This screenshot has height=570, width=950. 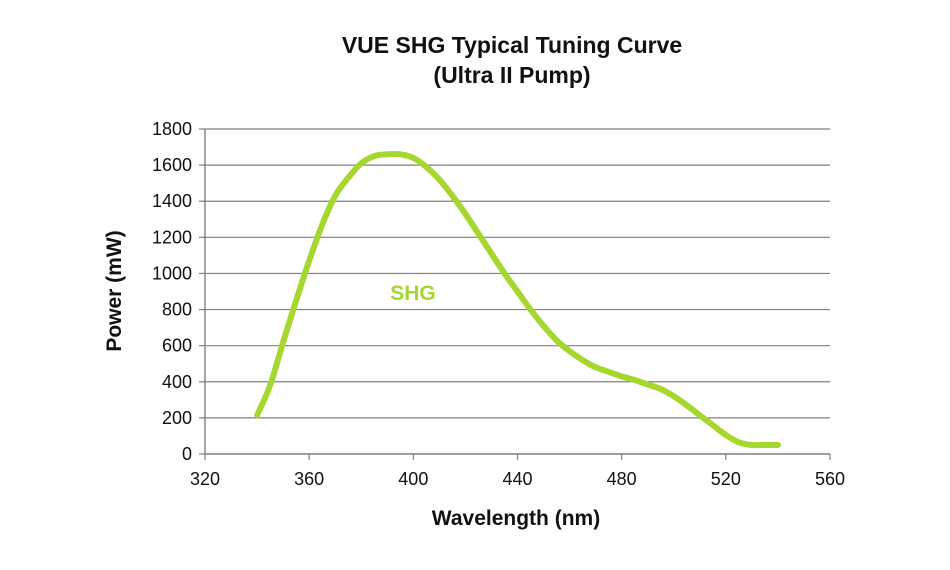 What do you see at coordinates (511, 75) in the screenshot?
I see `chart-subtitle: (Ultra II Pump)` at bounding box center [511, 75].